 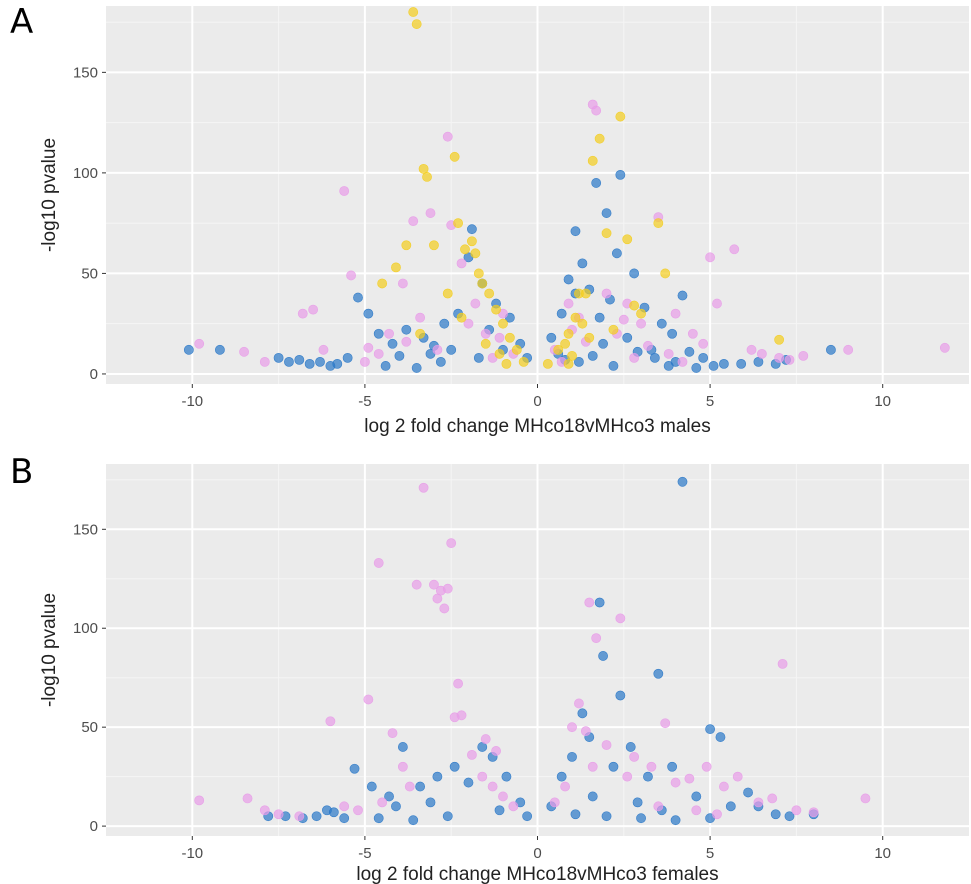 What do you see at coordinates (49, 195) in the screenshot?
I see `panel-a-y-axis-title: -log10 pvalue` at bounding box center [49, 195].